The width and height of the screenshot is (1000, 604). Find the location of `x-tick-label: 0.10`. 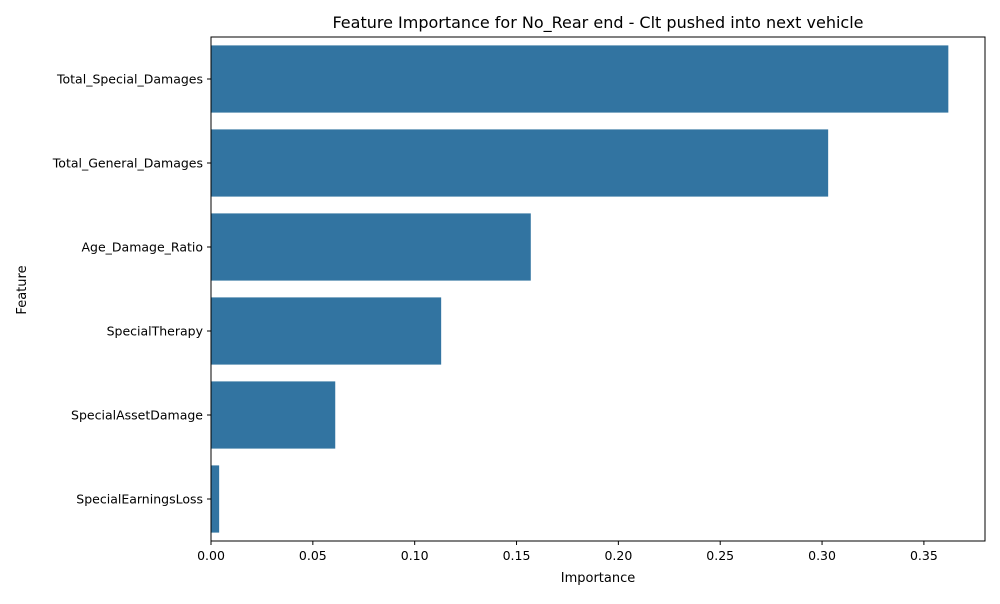

x-tick-label: 0.10 is located at coordinates (415, 555).